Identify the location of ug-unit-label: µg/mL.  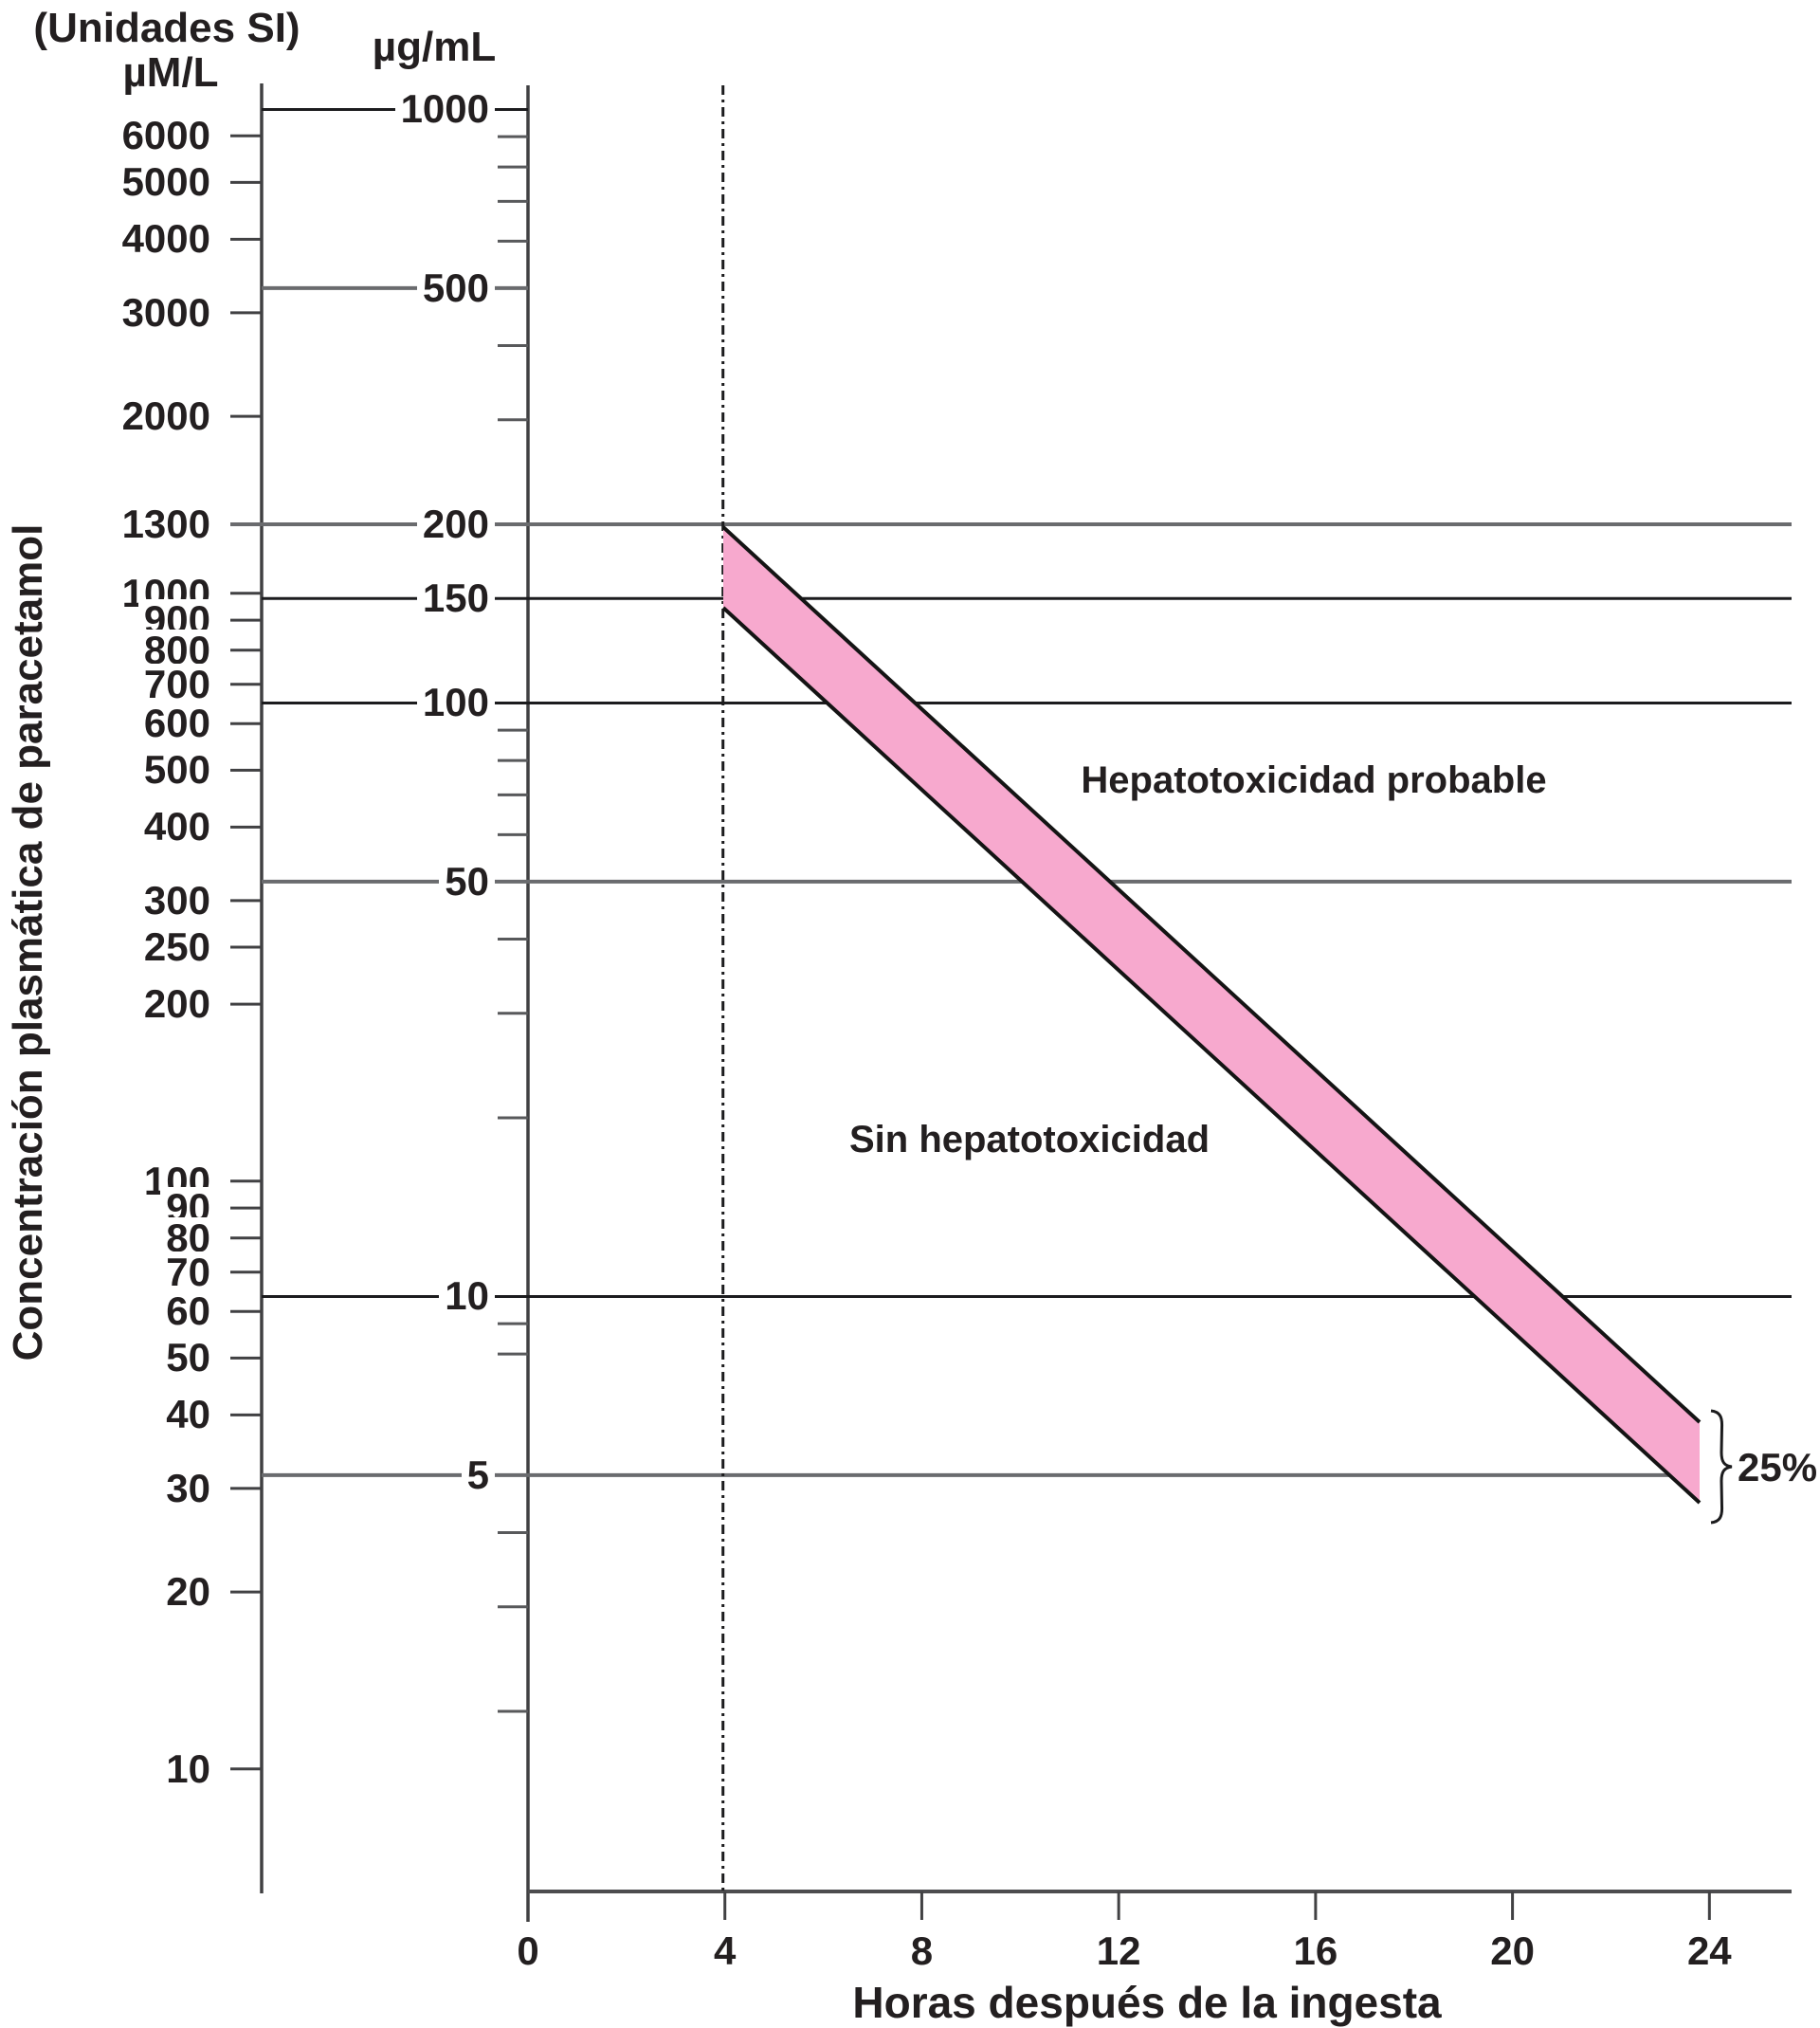
(434, 47).